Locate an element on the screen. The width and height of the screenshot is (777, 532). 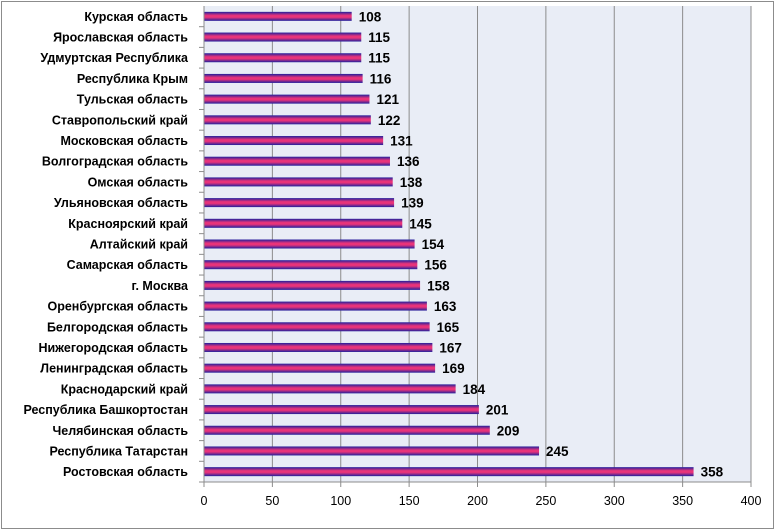
x-tick-label: 50 is located at coordinates (272, 501).